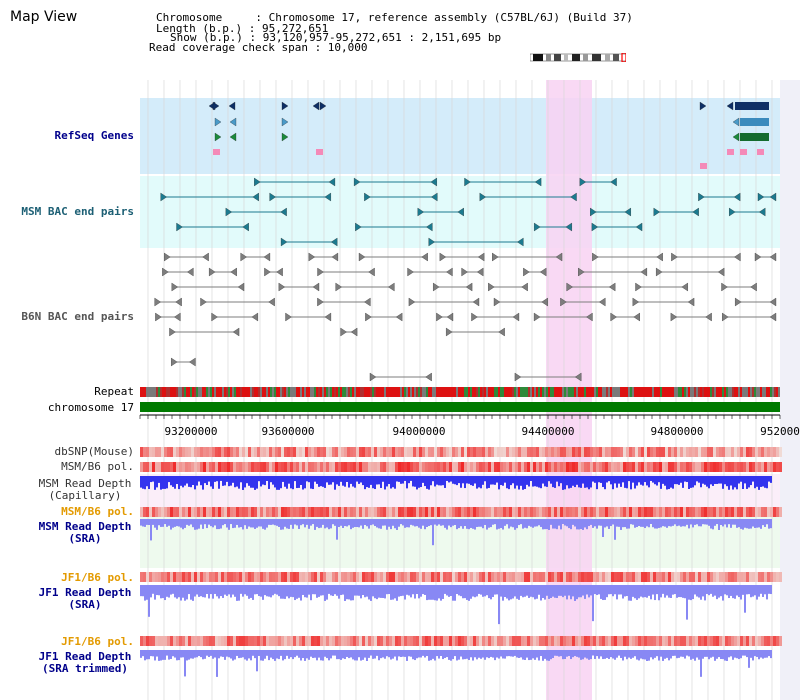 The width and height of the screenshot is (800, 700). Describe the element at coordinates (94, 135) in the screenshot. I see `refseq-genes-label: RefSeq Genes` at that location.